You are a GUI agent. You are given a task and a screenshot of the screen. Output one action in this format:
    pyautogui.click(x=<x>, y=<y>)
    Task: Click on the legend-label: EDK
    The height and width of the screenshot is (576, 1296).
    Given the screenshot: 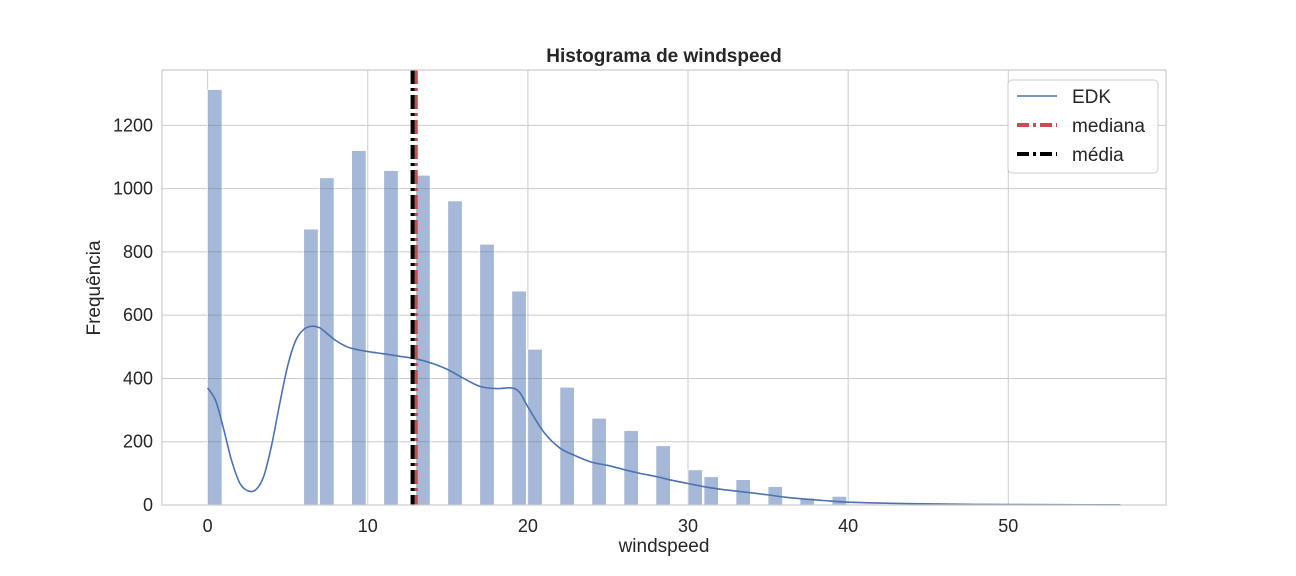 What is the action you would take?
    pyautogui.click(x=1091, y=97)
    